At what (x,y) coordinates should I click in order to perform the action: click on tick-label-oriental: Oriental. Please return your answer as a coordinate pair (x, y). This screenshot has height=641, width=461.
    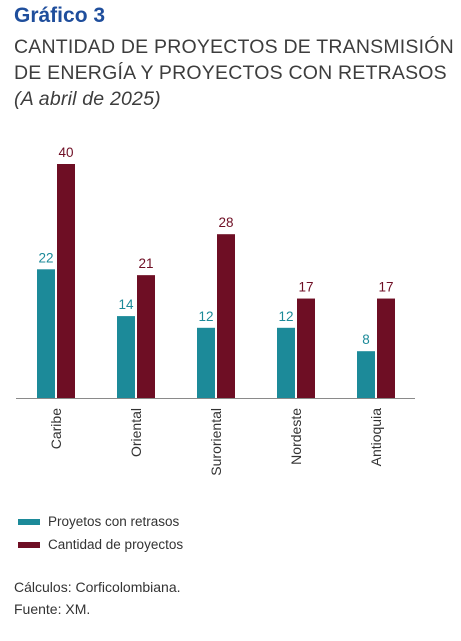
    Looking at the image, I should click on (136, 432).